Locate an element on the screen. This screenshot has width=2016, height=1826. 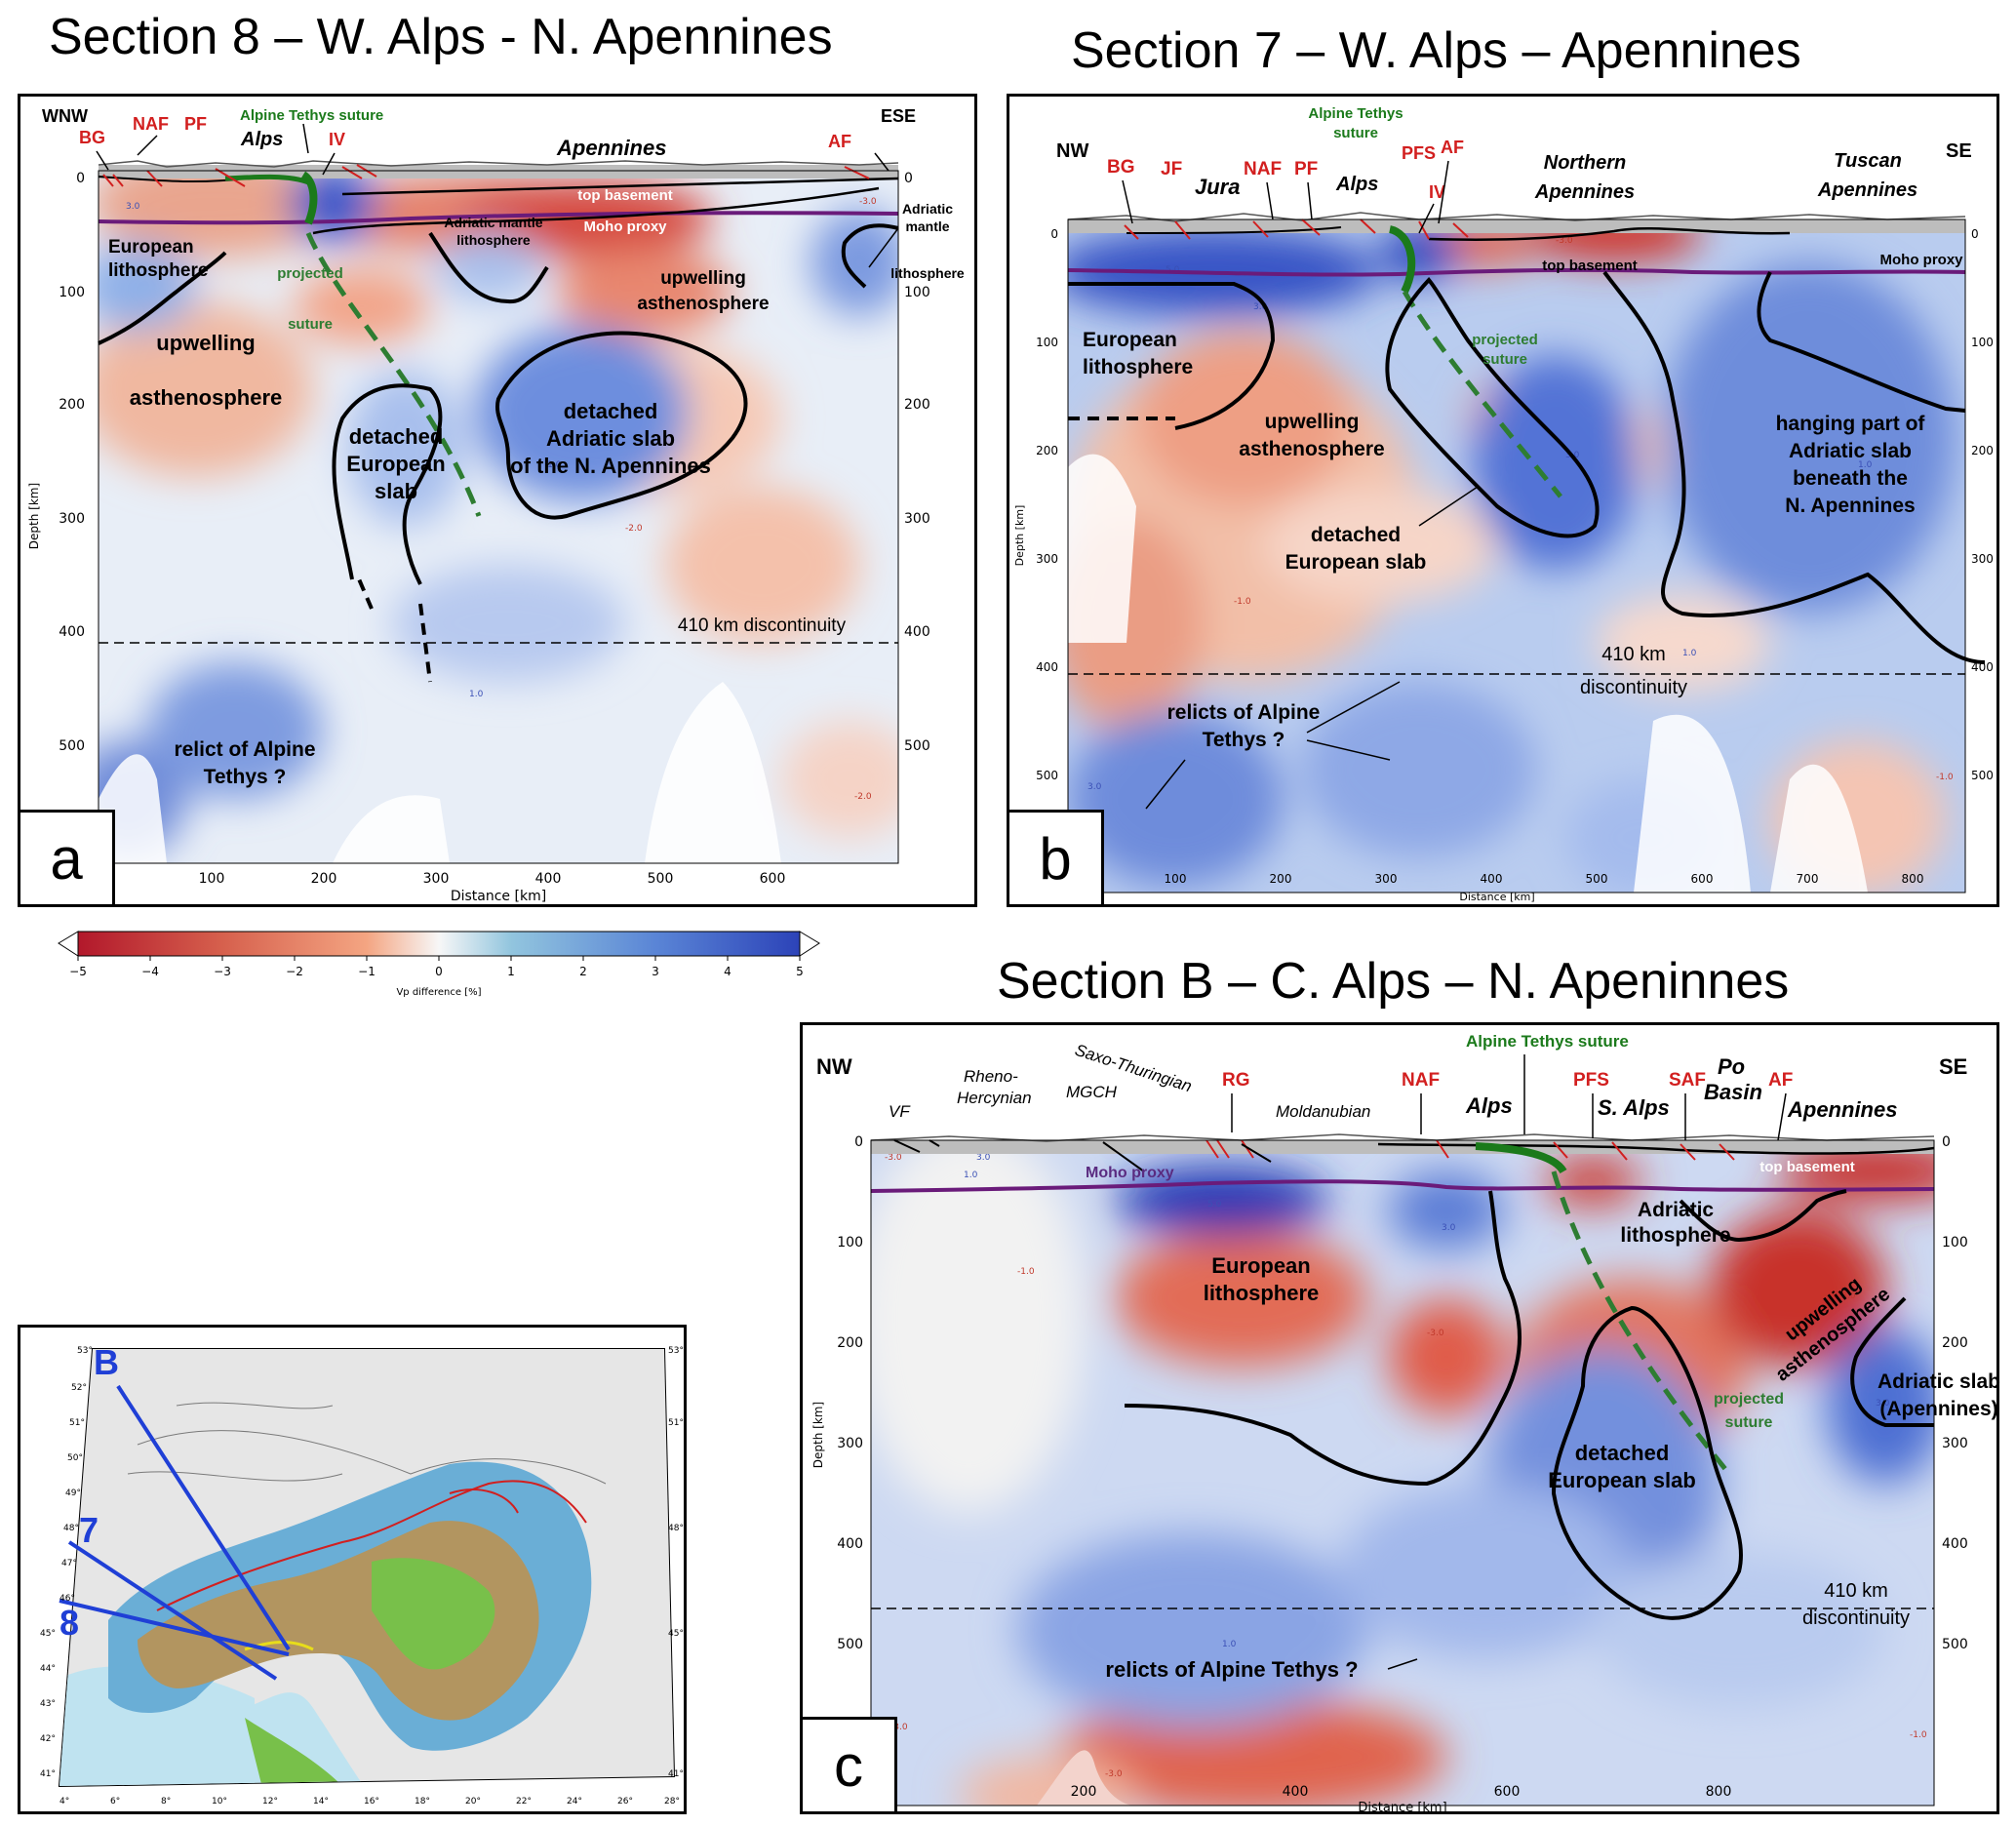
detached-european-slab-outline is located at coordinates (1493, 407).